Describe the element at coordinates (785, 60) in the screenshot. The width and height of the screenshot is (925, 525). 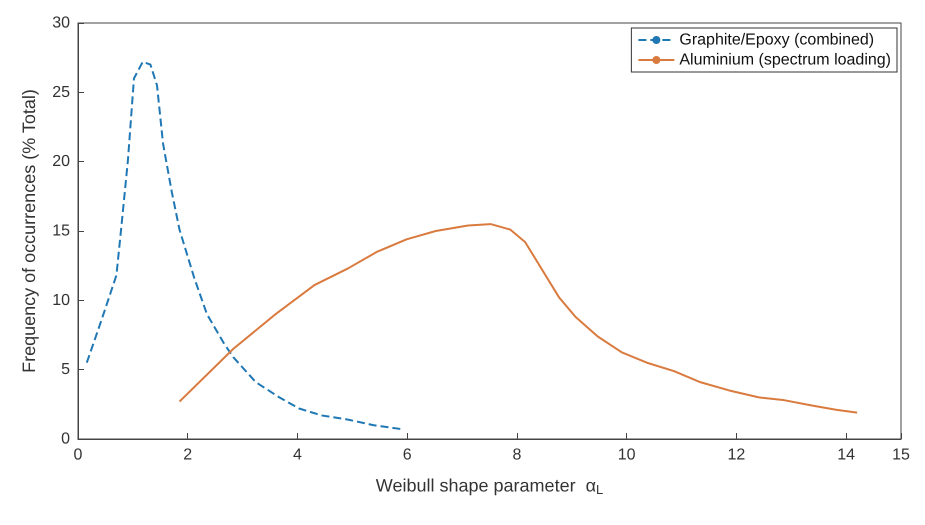
I see `legend-label: Aluminium (spectrum loading)` at that location.